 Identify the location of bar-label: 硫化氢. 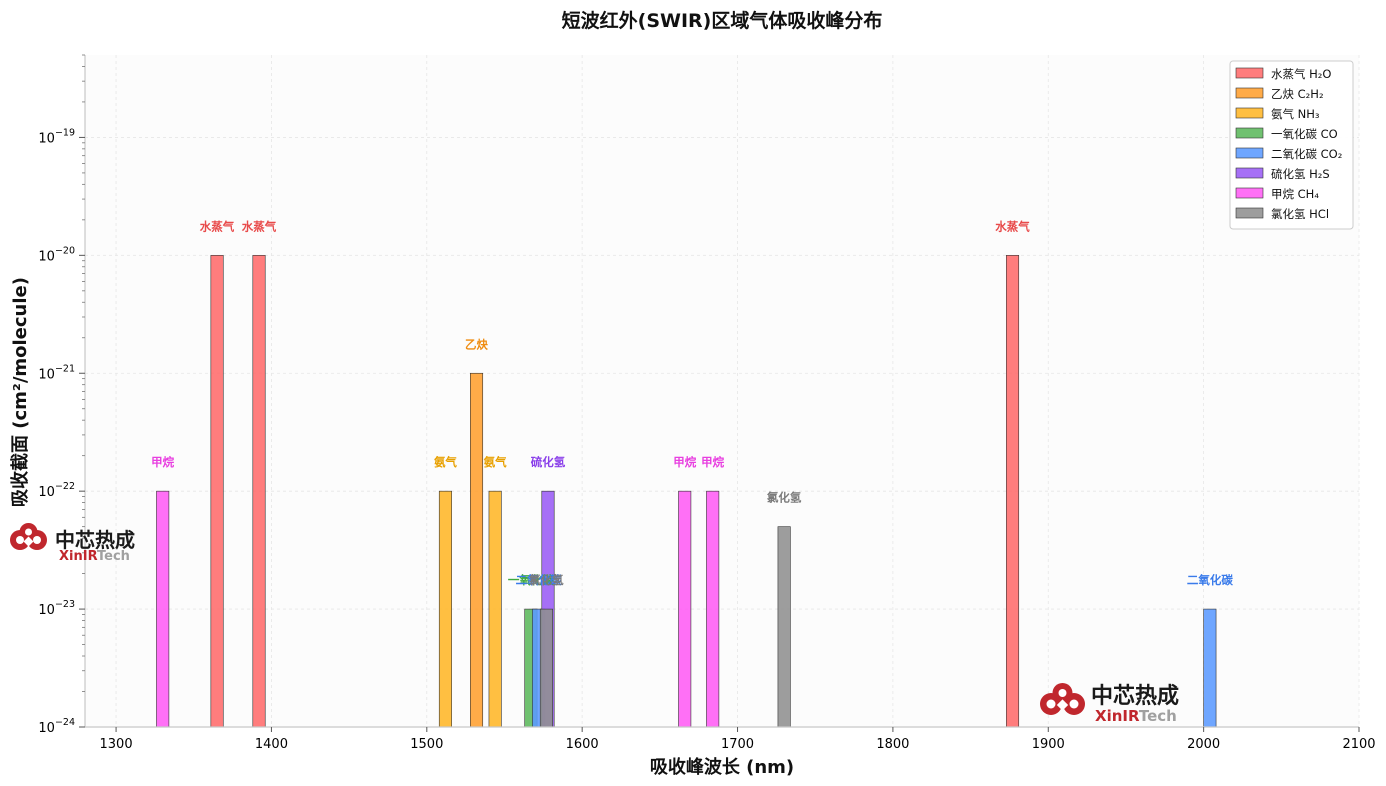
(548, 462).